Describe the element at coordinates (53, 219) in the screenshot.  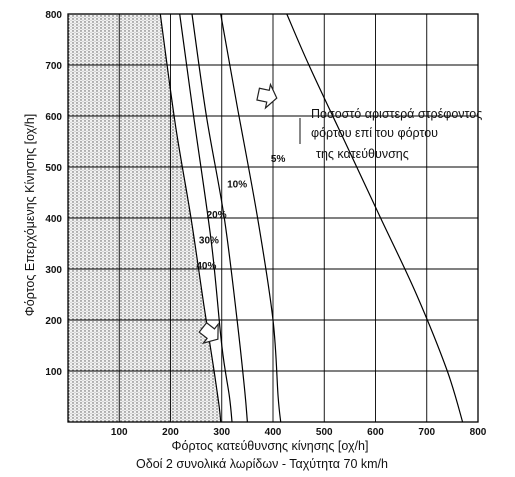
I see `y-tick-label: 400` at that location.